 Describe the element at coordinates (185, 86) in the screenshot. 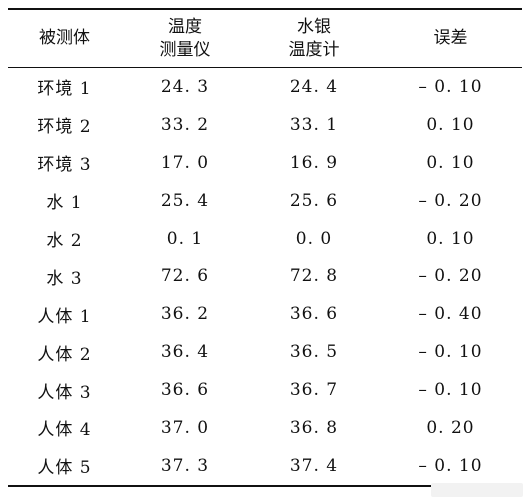

I see `table-cell: 24. 3` at that location.